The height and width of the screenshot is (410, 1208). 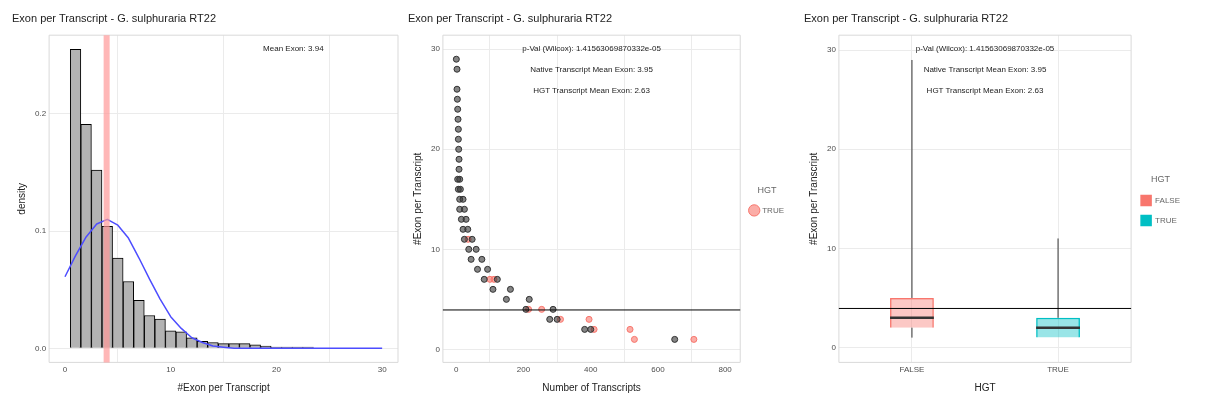 What do you see at coordinates (725, 370) in the screenshot?
I see `x-tick-label: 800` at bounding box center [725, 370].